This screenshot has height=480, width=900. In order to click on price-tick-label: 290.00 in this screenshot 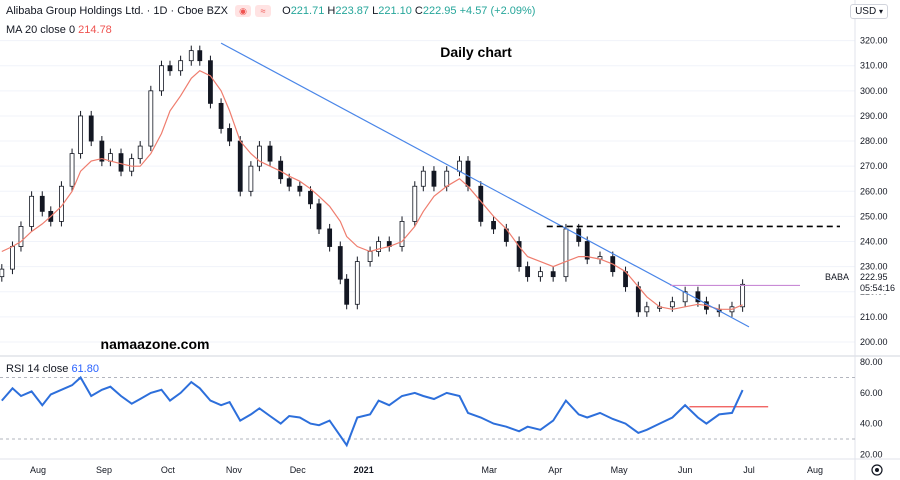, I will do `click(874, 116)`.